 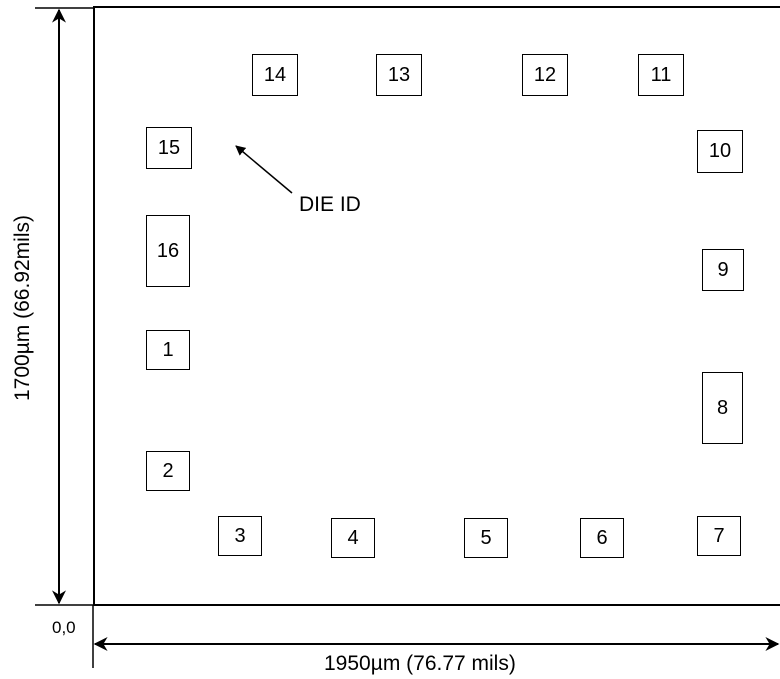 What do you see at coordinates (240, 536) in the screenshot?
I see `bond-pad-3: 3` at bounding box center [240, 536].